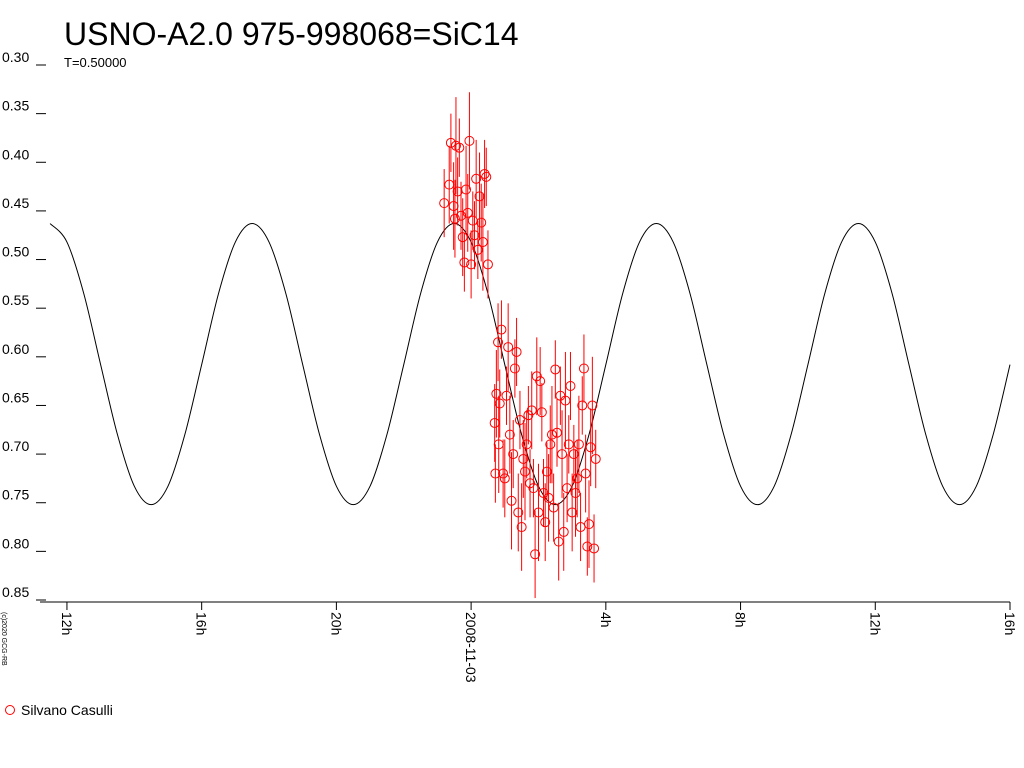  What do you see at coordinates (15, 446) in the screenshot?
I see `y-tick-label: 0.70` at bounding box center [15, 446].